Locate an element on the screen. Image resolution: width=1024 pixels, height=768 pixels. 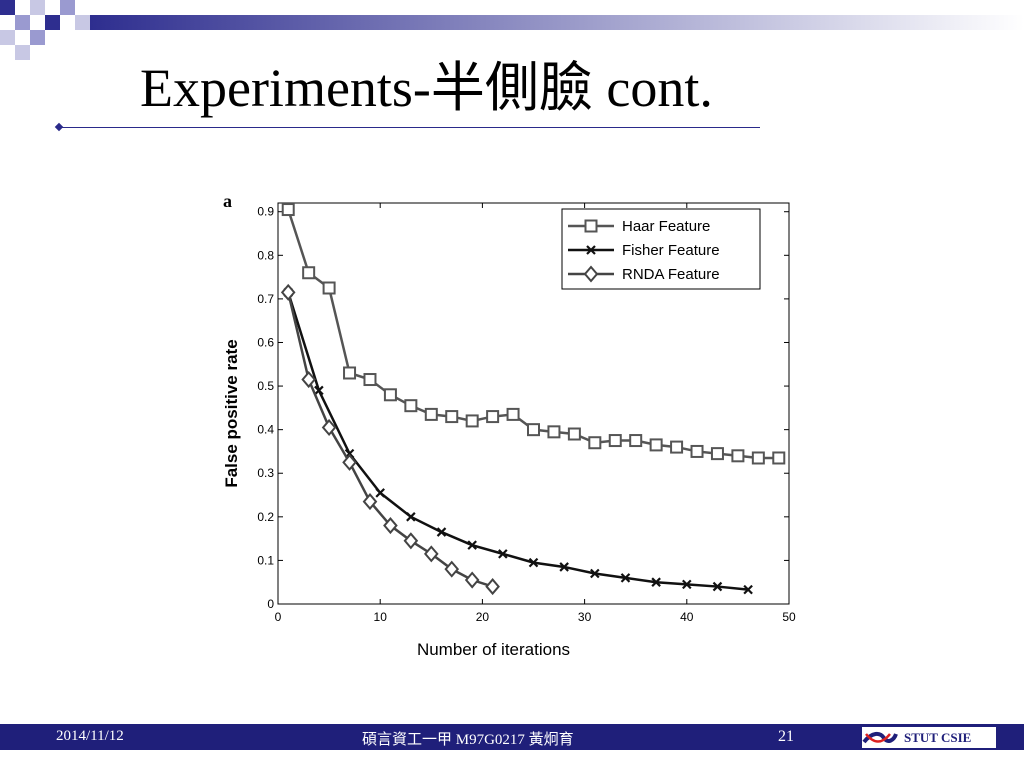
legend-entry: RNDA Feature is located at coordinates (671, 274).